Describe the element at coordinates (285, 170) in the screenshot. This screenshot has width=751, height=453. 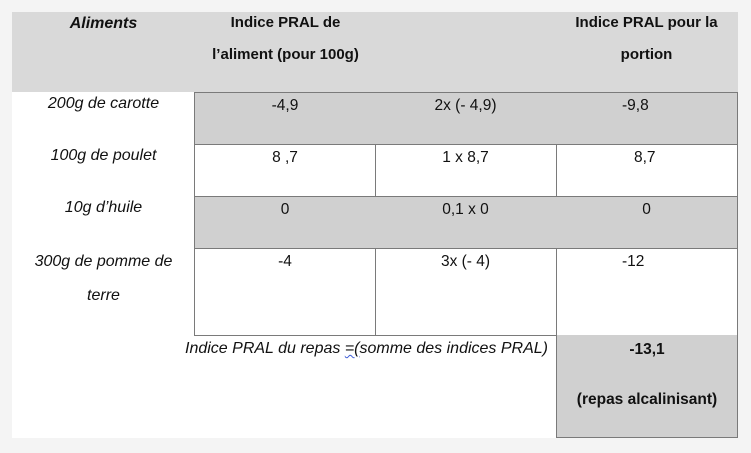
I see `table-cell-pral: 8 ,7` at that location.